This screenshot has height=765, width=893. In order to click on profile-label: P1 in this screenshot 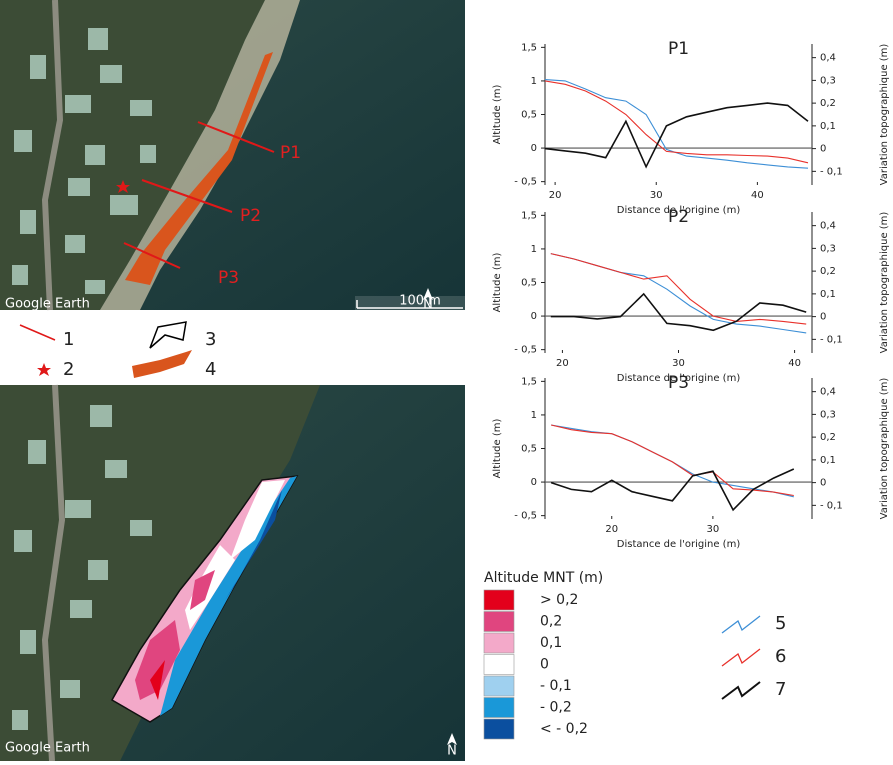, I will do `click(290, 153)`.